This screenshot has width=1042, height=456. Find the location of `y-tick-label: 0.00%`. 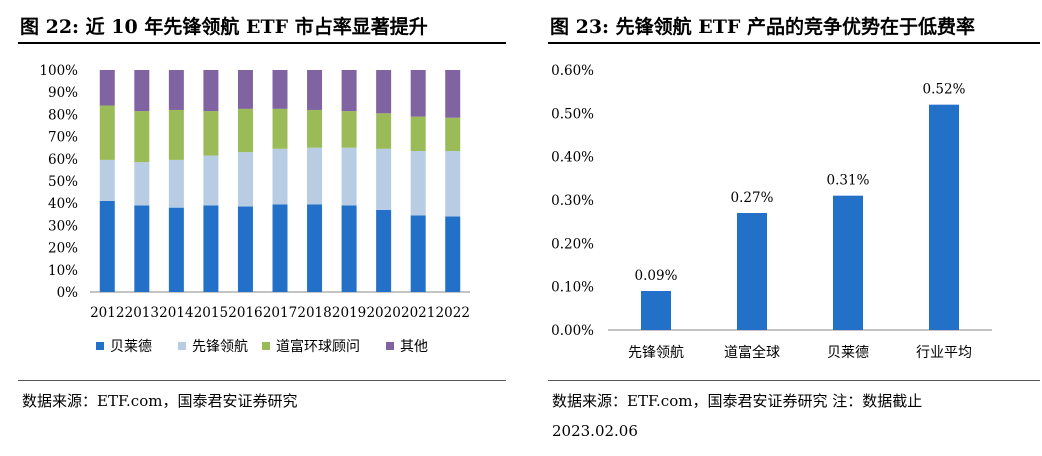

y-tick-label: 0.00% is located at coordinates (572, 331).